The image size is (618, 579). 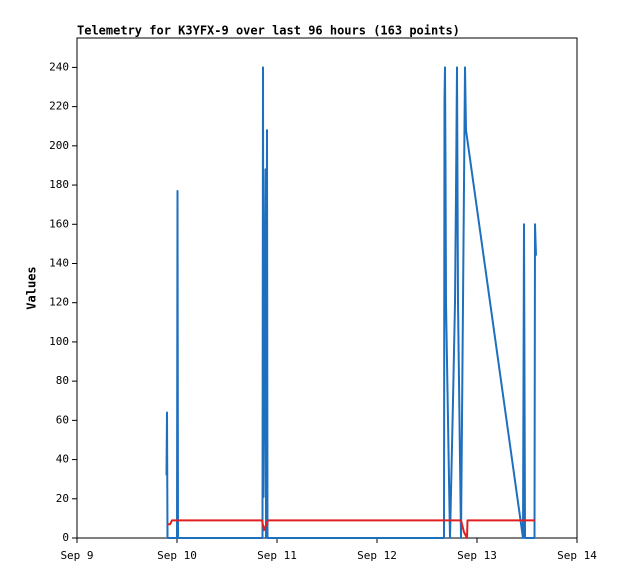 I want to click on y-tick-label: 60, so click(x=62, y=419).